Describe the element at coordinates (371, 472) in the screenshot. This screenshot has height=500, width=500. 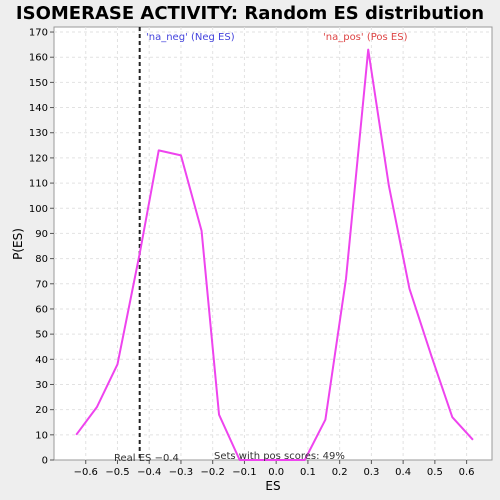
I see `x-tick-label: 0.3` at that location.